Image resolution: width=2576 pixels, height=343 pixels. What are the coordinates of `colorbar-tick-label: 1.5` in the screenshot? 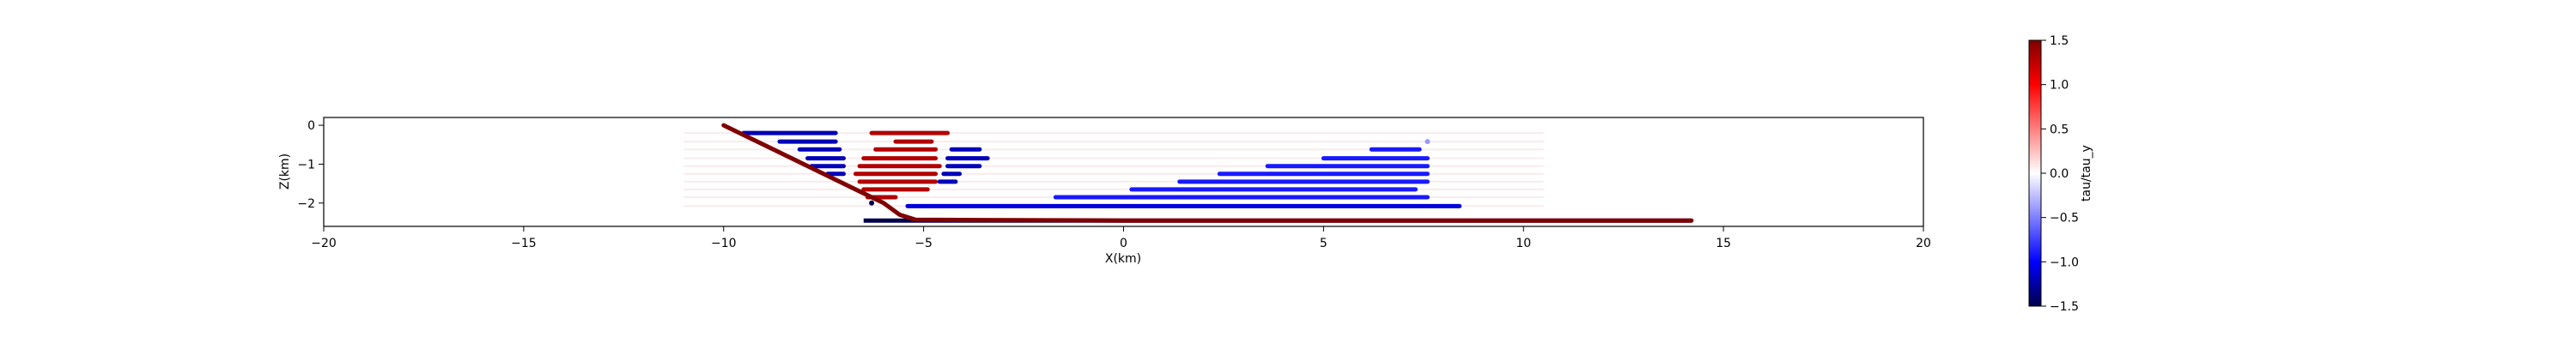 It's located at (2060, 41).